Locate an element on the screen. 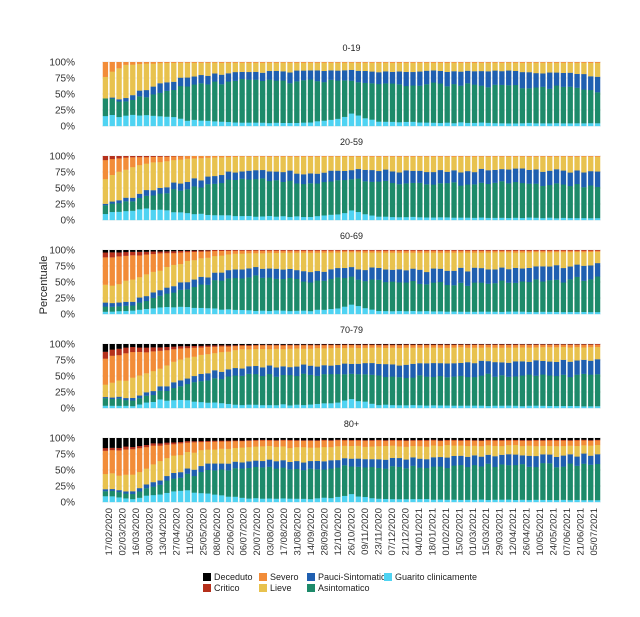 This screenshot has height=617, width=640. legend-label: Pauci-Sintomatico is located at coordinates (354, 577).